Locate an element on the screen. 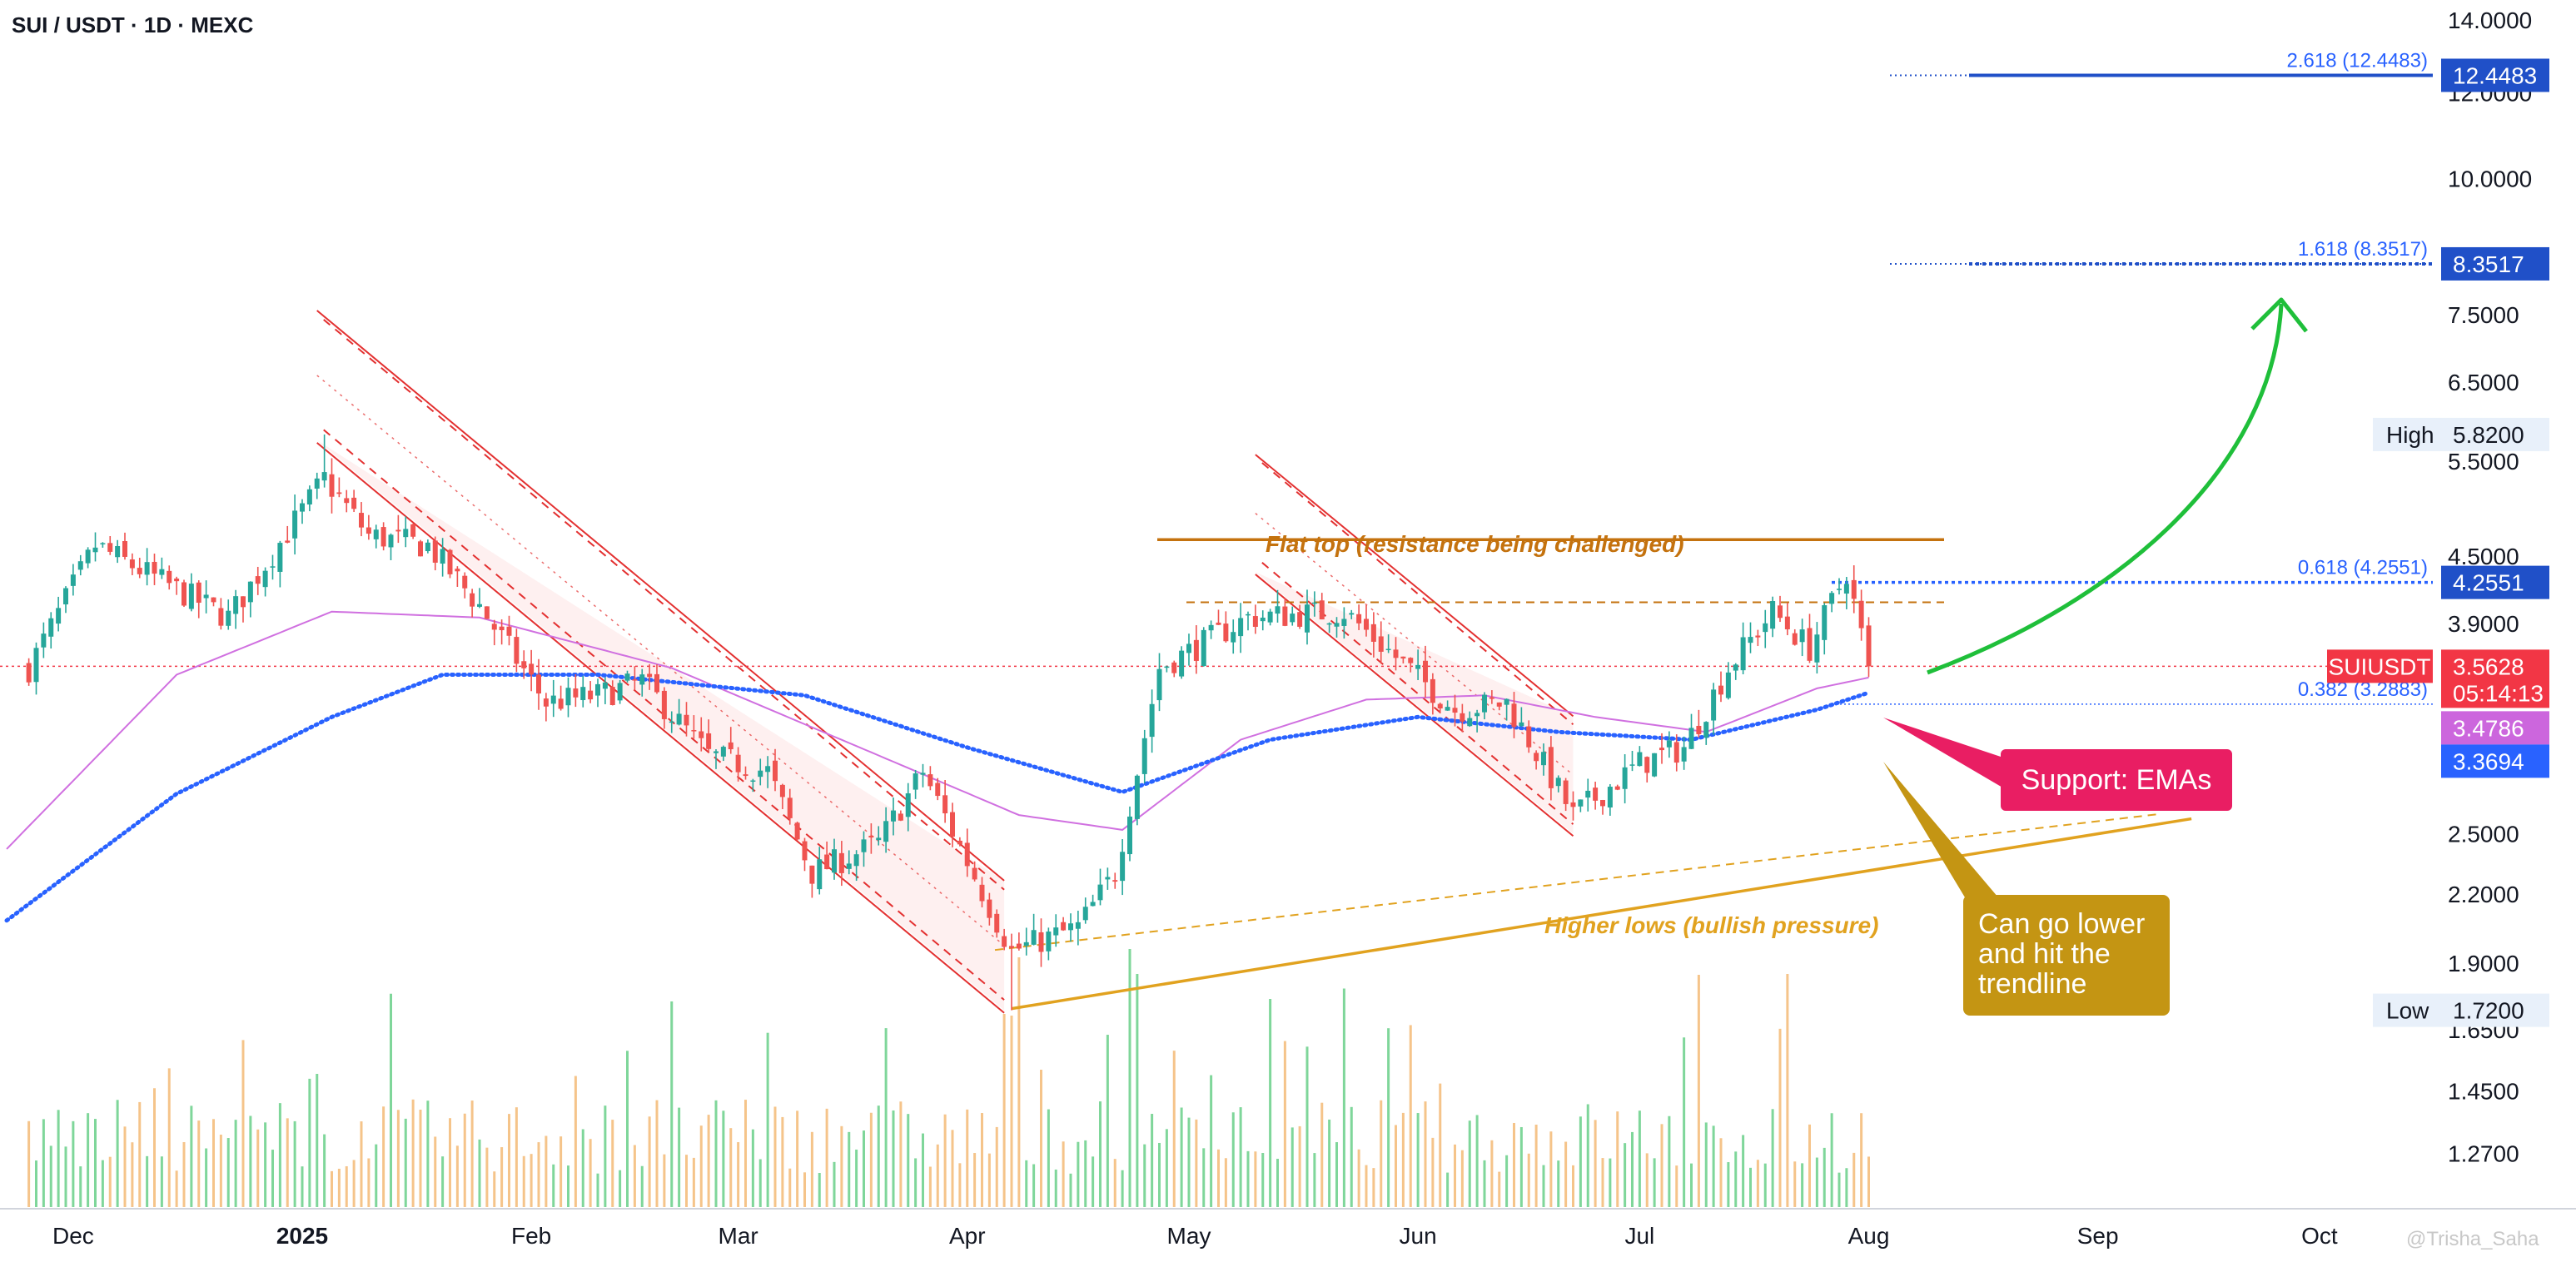  extreme-tag-bg is located at coordinates (2461, 1010).